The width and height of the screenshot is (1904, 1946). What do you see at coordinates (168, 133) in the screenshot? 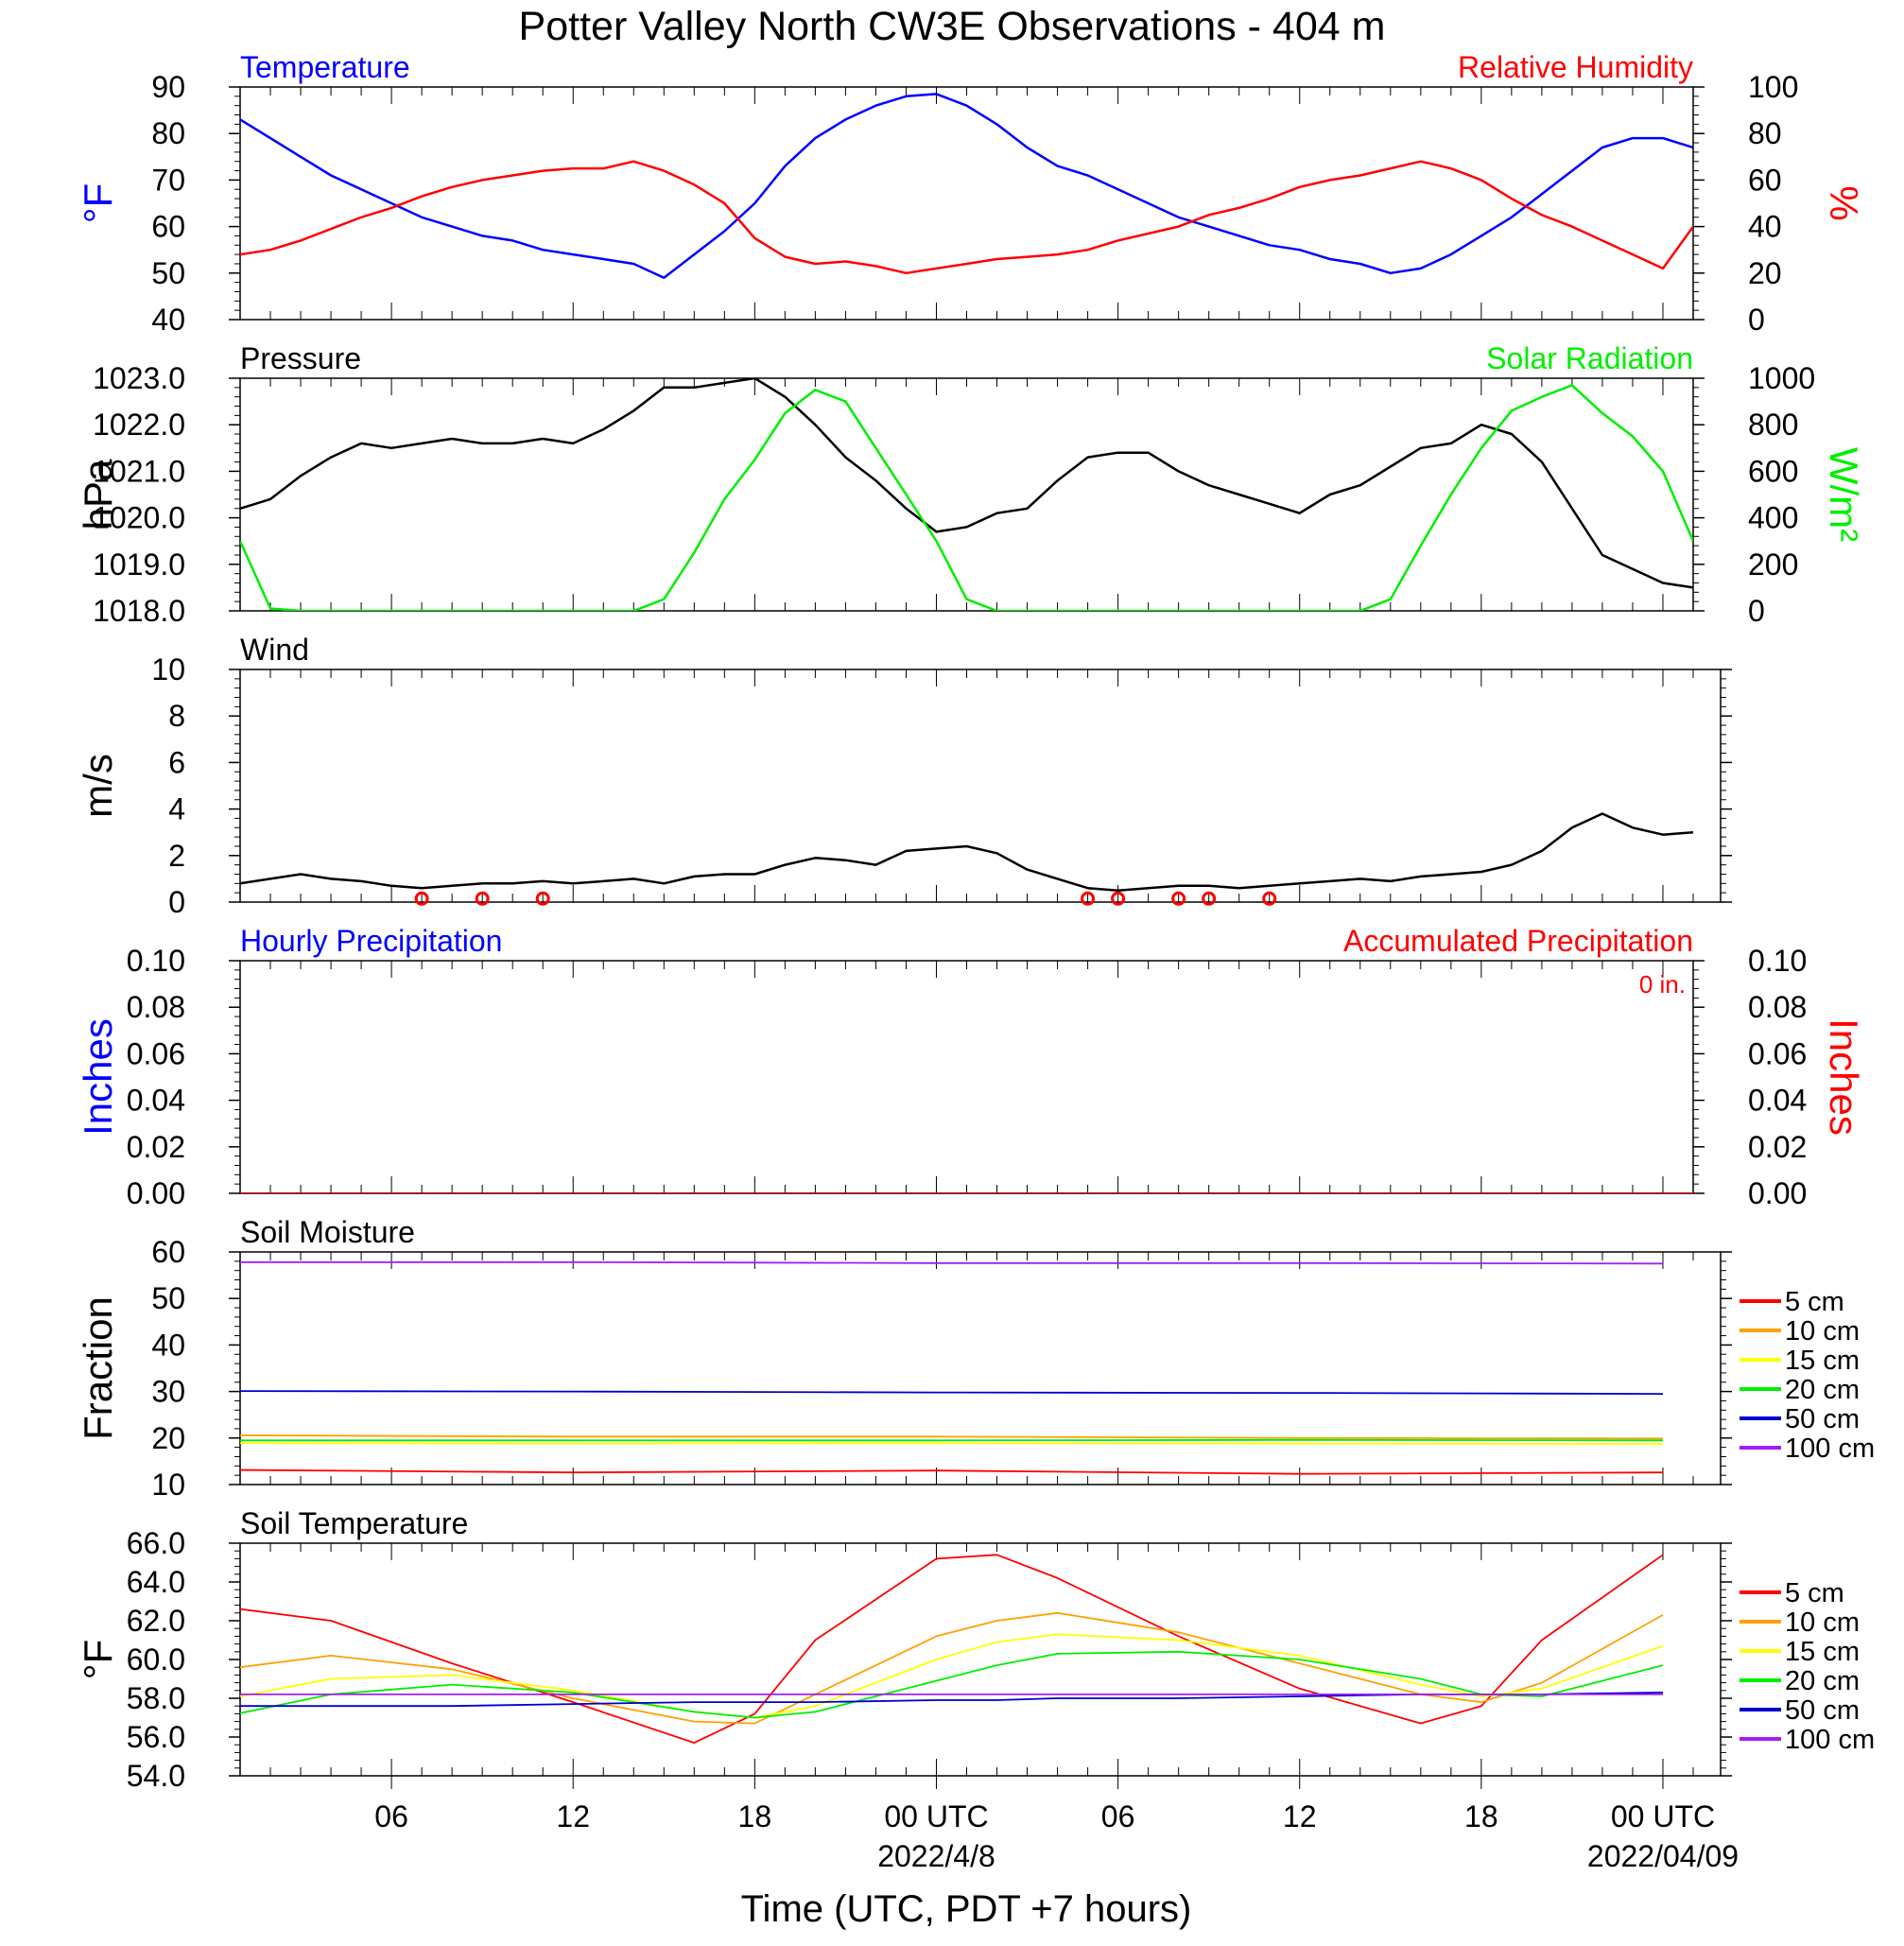
I see `y-tick-label: 80` at bounding box center [168, 133].